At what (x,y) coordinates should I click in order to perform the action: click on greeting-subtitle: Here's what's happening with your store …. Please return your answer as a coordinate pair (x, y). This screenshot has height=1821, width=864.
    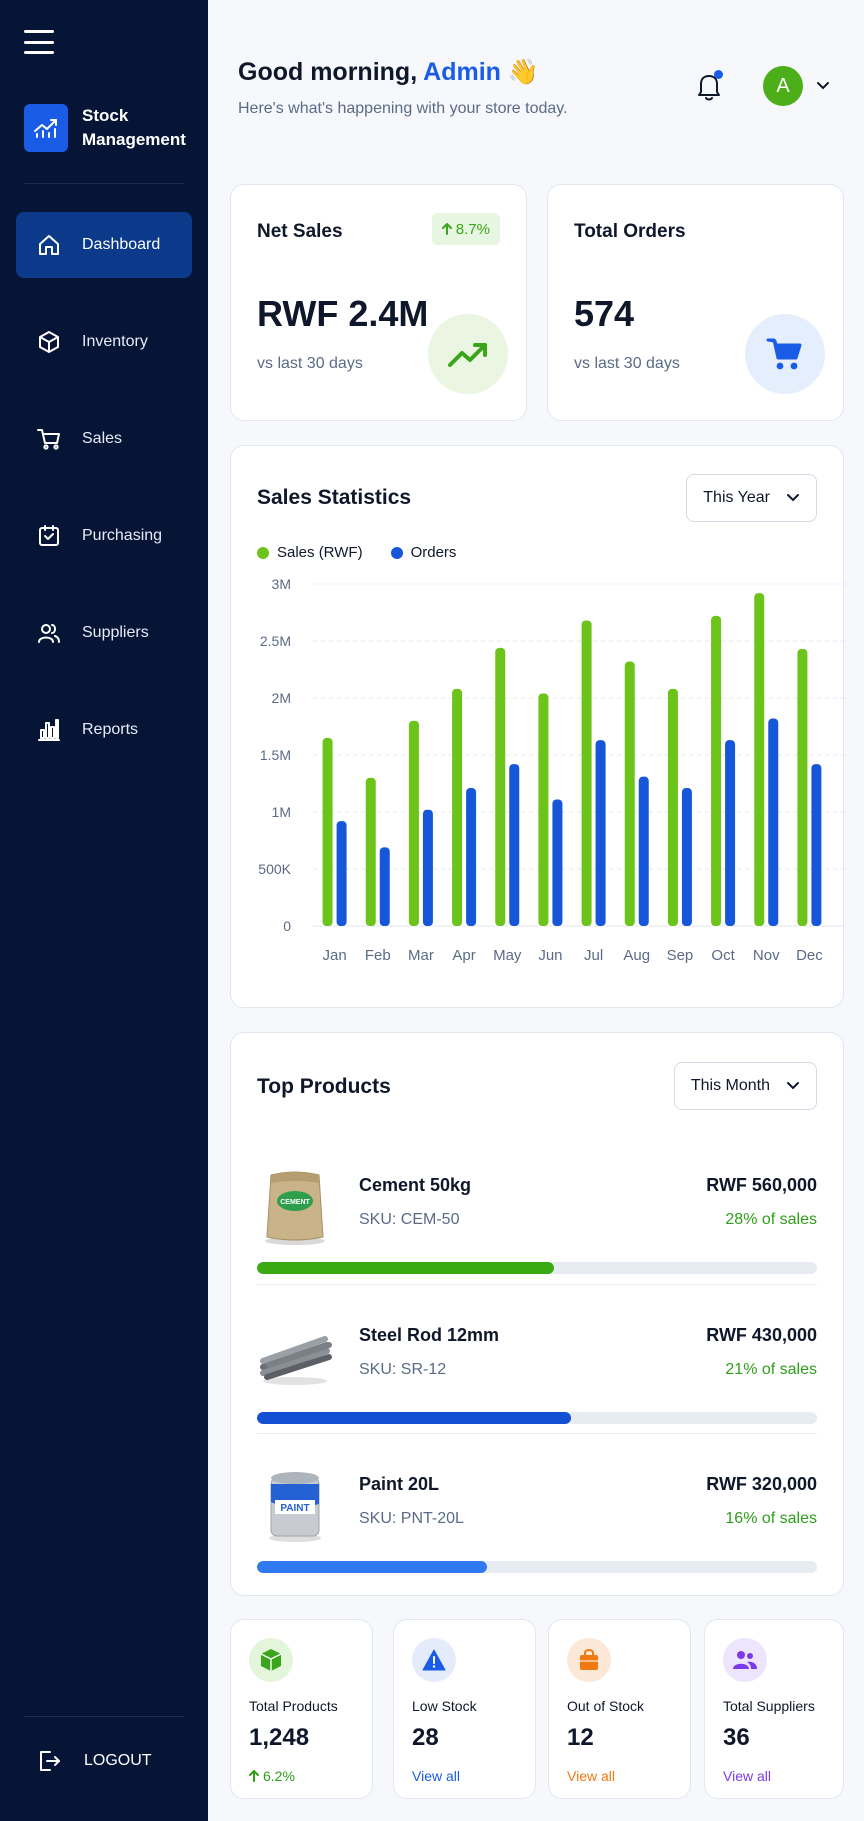
    Looking at the image, I should click on (403, 108).